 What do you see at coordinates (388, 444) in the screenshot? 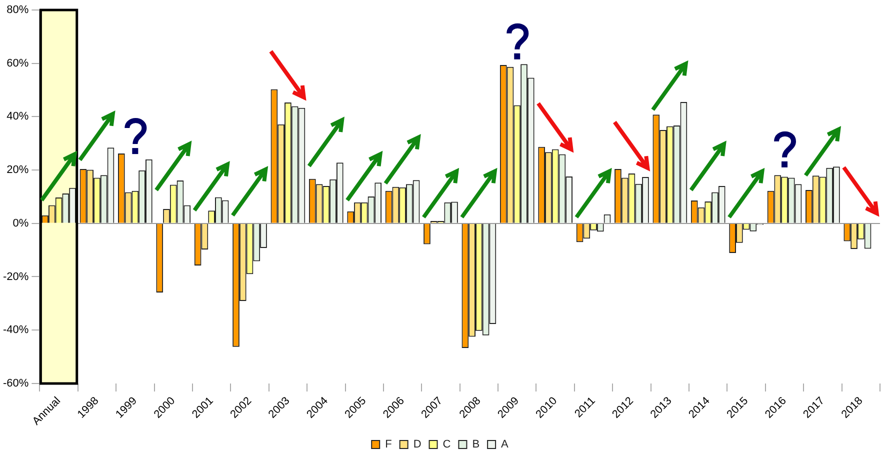
I see `legend-label: F` at bounding box center [388, 444].